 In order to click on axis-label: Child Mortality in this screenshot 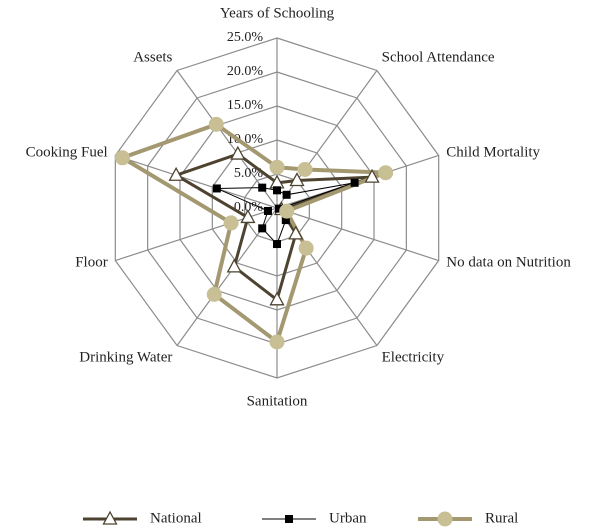, I will do `click(493, 152)`.